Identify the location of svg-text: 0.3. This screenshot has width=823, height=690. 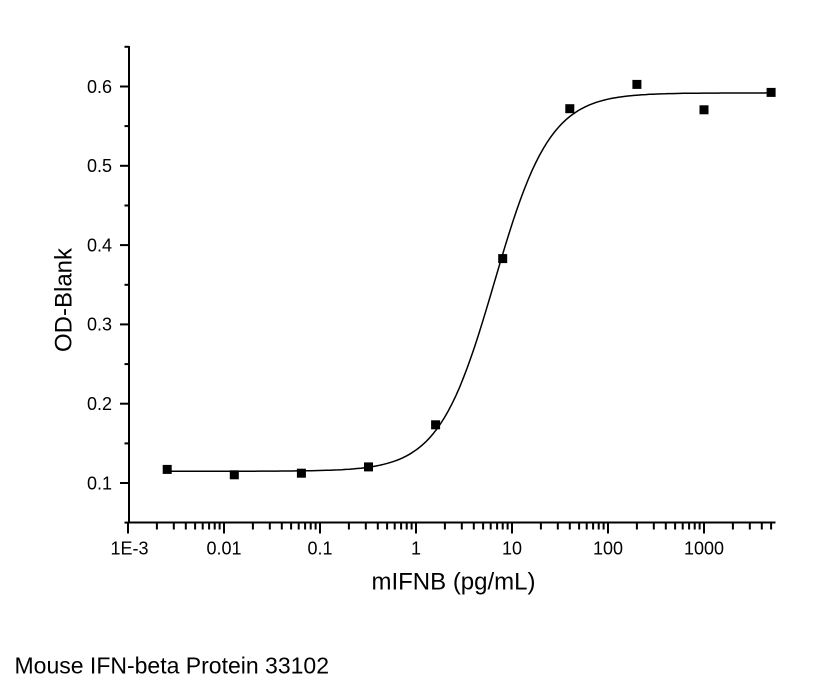
(99, 325).